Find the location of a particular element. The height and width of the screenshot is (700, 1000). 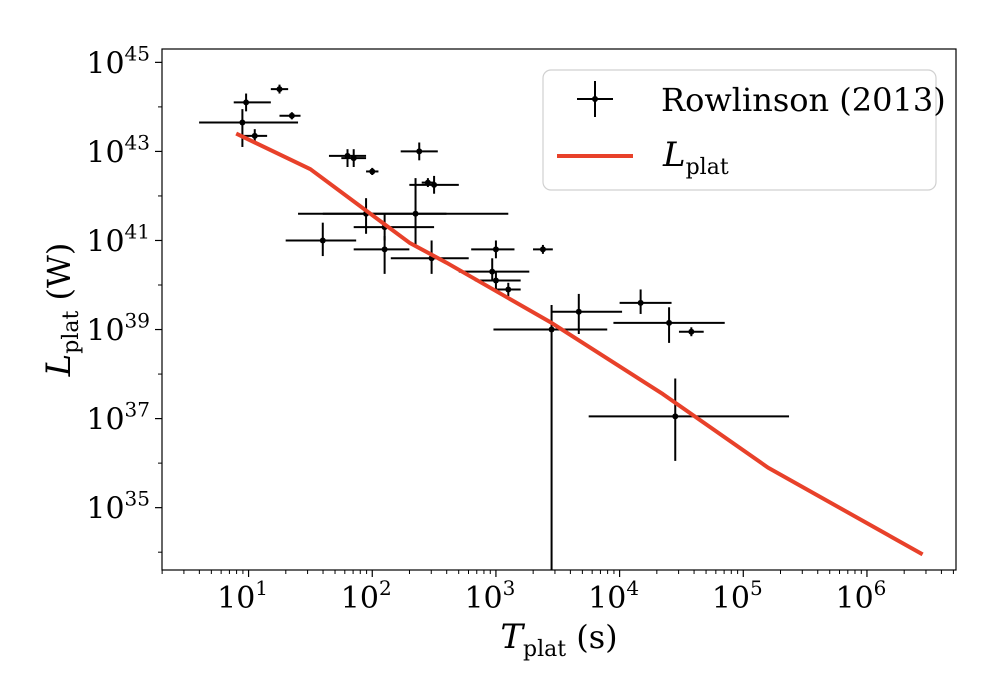

legend-label-lplat: Lplat is located at coordinates (695, 157).